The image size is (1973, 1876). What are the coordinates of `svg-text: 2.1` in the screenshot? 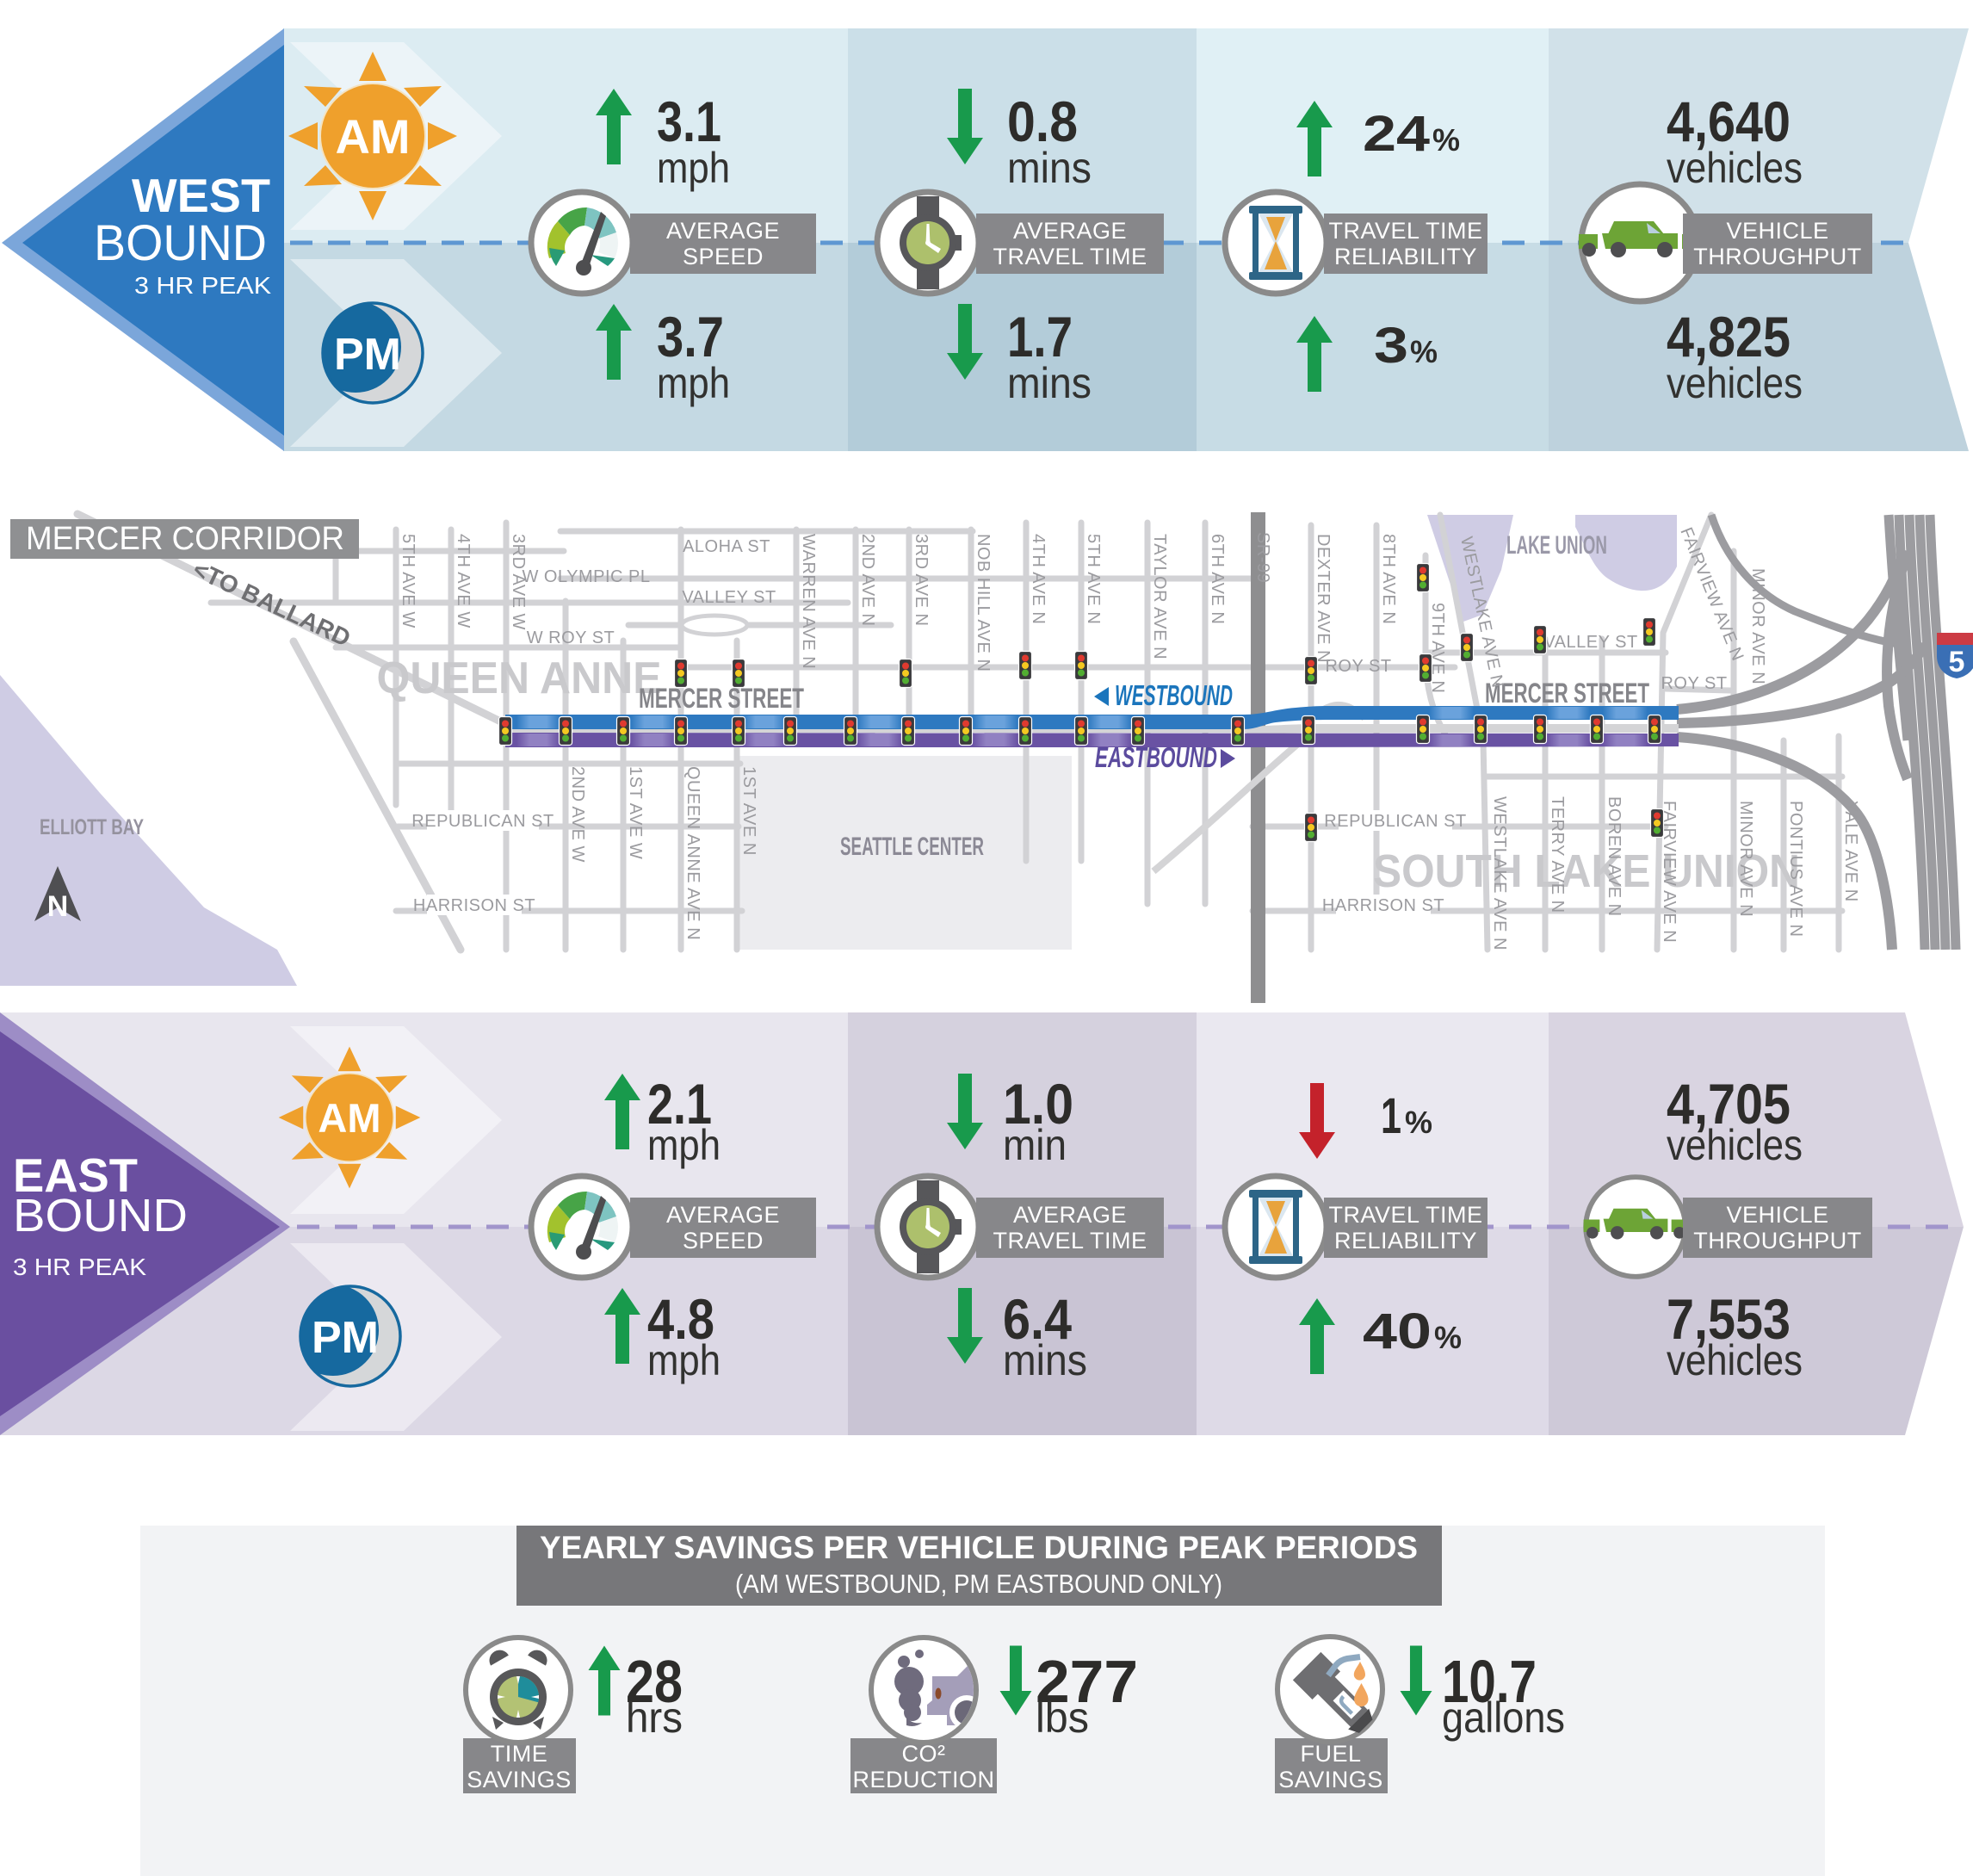 It's located at (680, 1104).